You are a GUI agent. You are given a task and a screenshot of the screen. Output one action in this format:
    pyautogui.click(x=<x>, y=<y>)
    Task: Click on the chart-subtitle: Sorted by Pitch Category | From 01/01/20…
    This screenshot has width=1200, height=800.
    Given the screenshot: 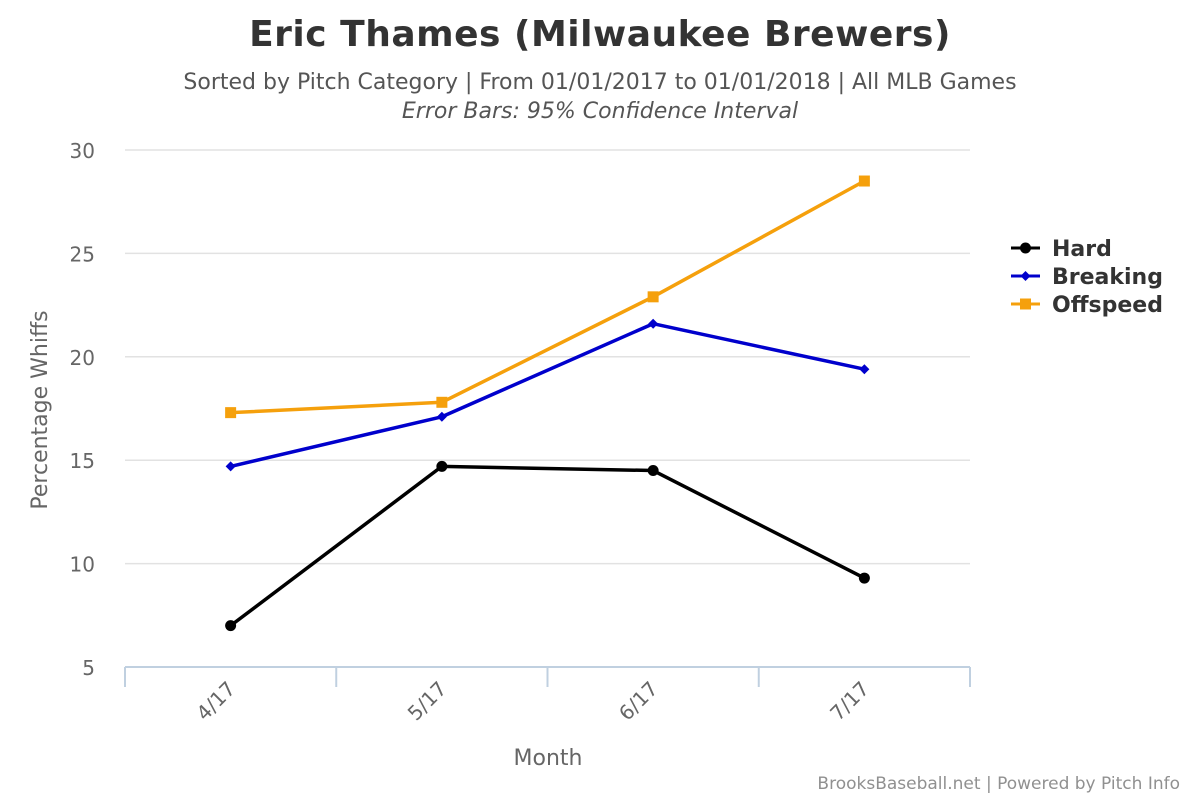 What is the action you would take?
    pyautogui.click(x=600, y=82)
    